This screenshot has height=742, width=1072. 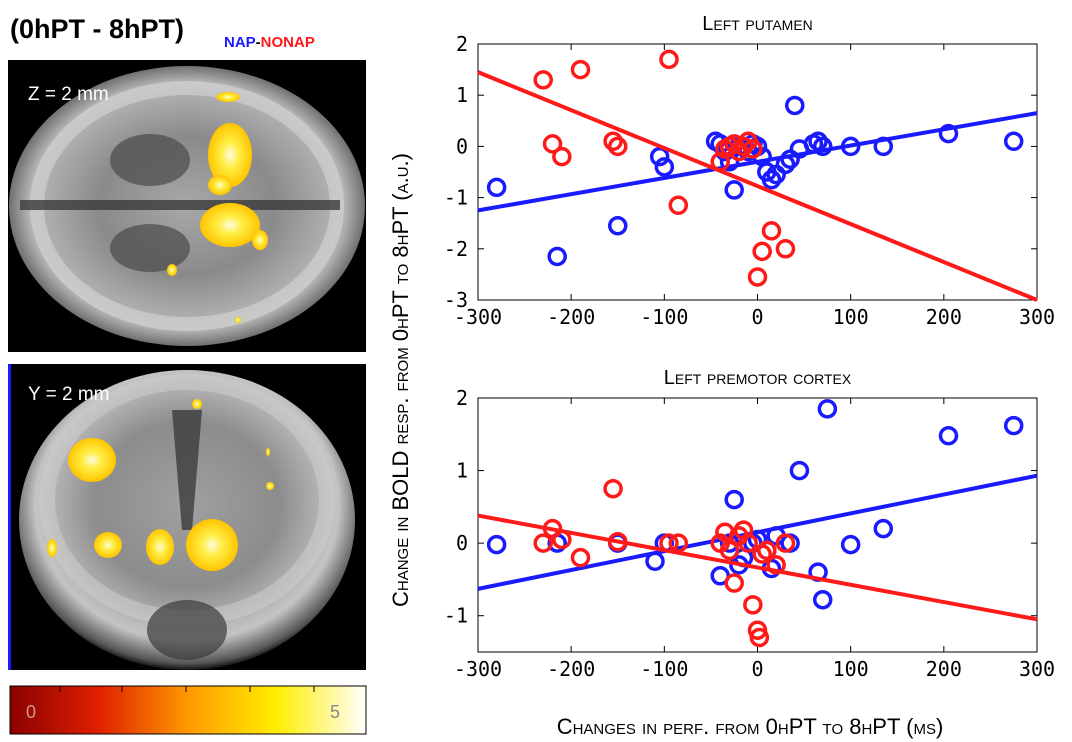 What do you see at coordinates (31, 712) in the screenshot?
I see `colorbar-min: 0` at bounding box center [31, 712].